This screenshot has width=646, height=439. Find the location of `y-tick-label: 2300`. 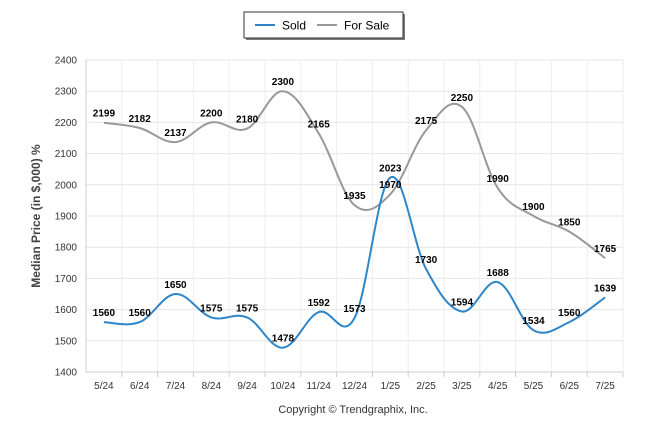

y-tick-label: 2300 is located at coordinates (66, 92).